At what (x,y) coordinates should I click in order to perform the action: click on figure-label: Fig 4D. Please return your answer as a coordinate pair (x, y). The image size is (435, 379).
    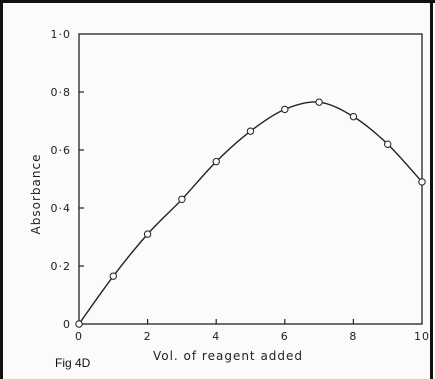
    Looking at the image, I should click on (73, 363).